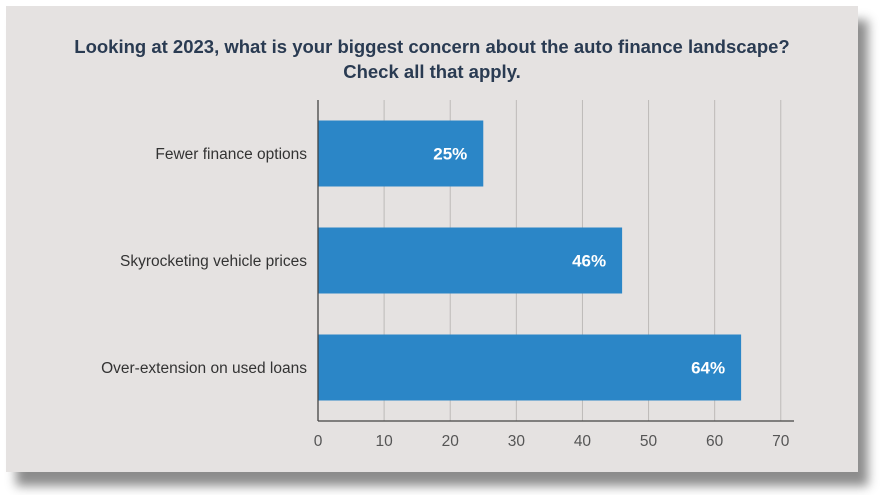 This screenshot has width=880, height=495. I want to click on x-tick-label-10: 10, so click(384, 441).